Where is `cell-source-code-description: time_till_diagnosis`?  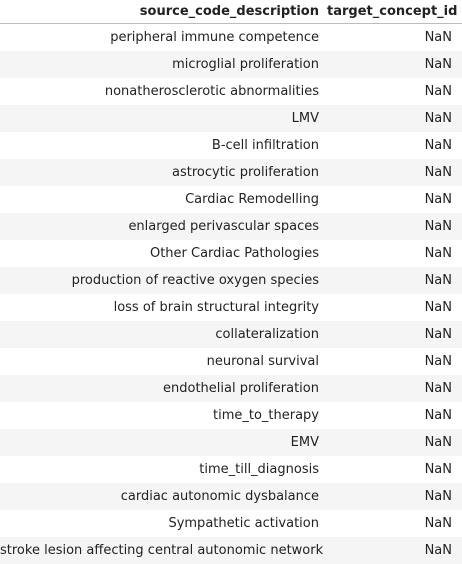 cell-source-code-description: time_till_diagnosis is located at coordinates (163, 469).